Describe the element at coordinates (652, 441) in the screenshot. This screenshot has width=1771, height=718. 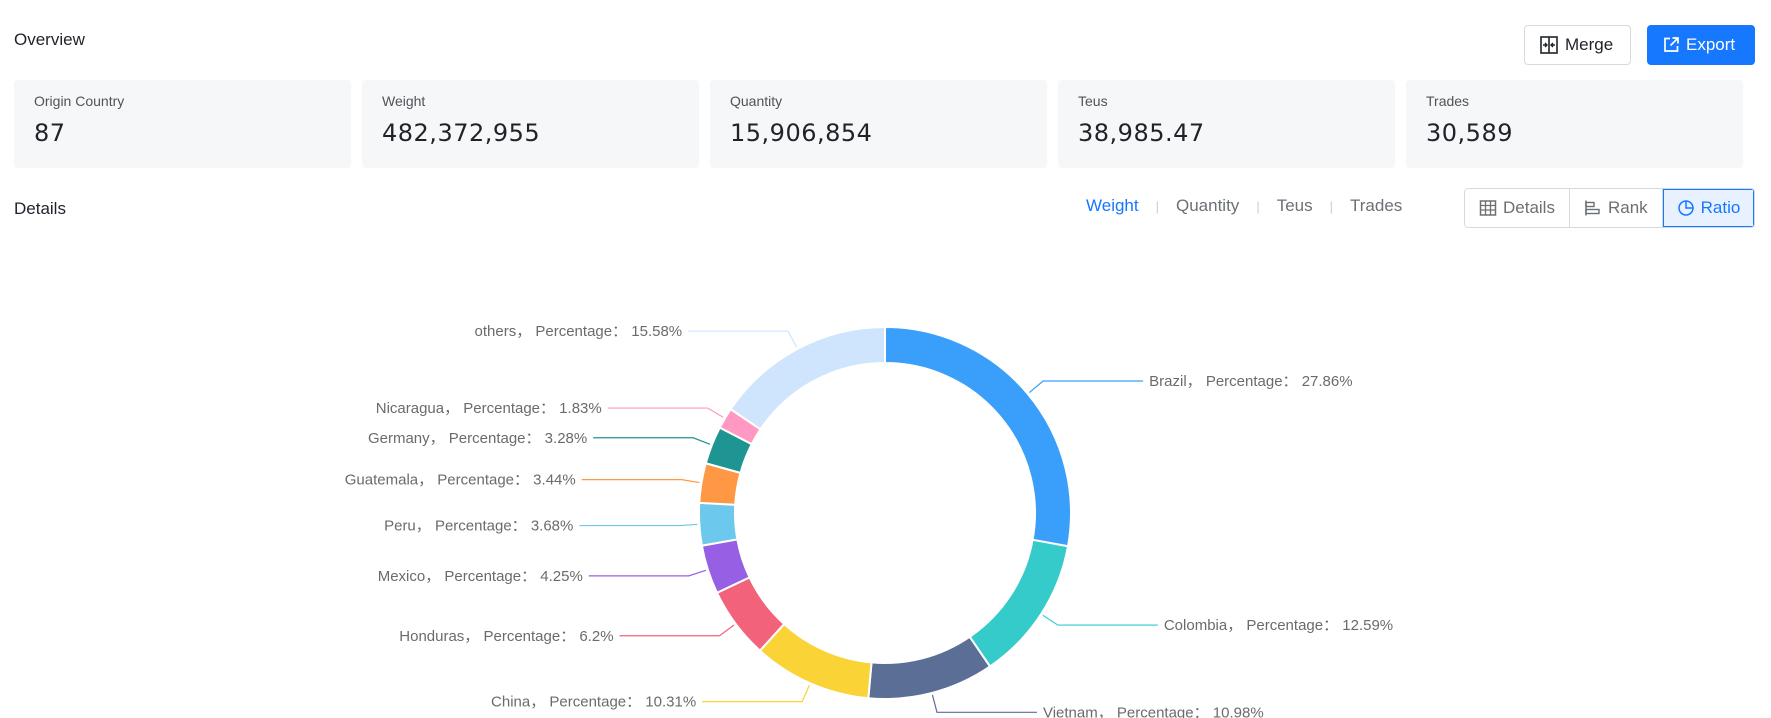
I see `leader-line-germany` at that location.